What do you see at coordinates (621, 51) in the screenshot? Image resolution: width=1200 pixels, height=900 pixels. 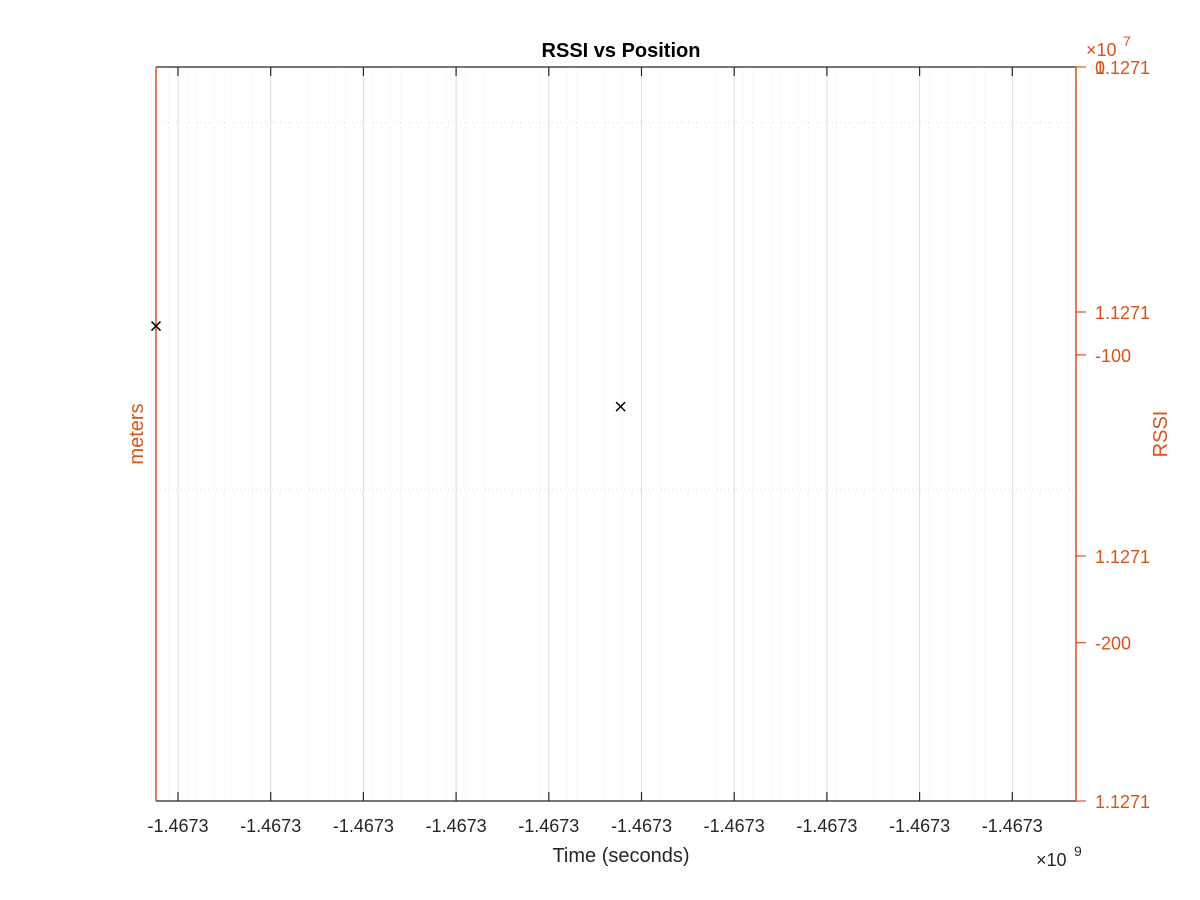 I see `chart-title: RSSI vs Position` at bounding box center [621, 51].